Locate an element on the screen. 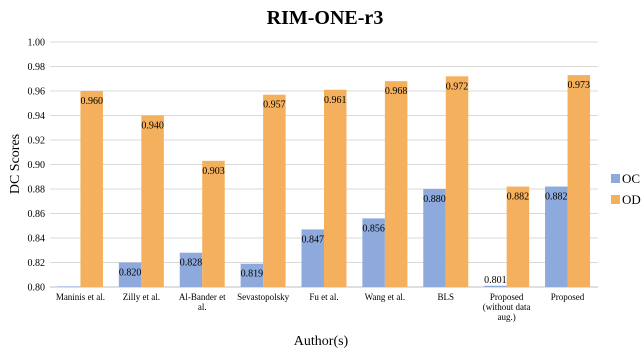 The height and width of the screenshot is (359, 642). data-label: 0.957 is located at coordinates (274, 105).